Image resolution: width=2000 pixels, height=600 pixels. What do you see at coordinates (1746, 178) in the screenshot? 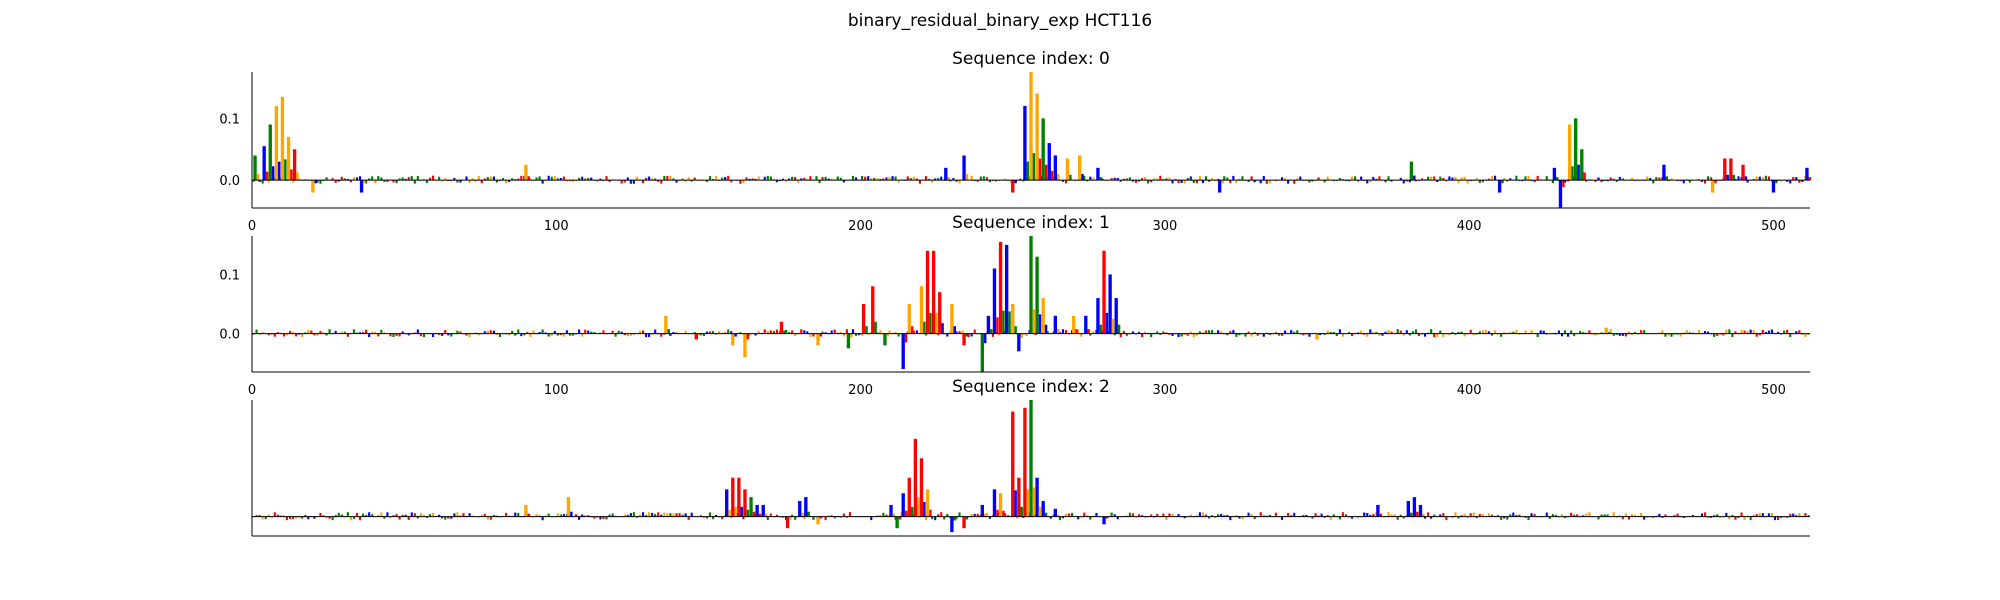
I see `logo-peak-secondary-C` at bounding box center [1746, 178].